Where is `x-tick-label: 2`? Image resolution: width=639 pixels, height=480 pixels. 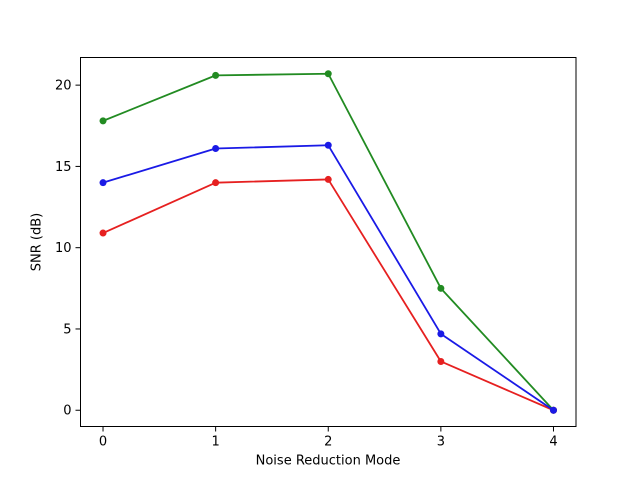
x-tick-label: 2 is located at coordinates (328, 442).